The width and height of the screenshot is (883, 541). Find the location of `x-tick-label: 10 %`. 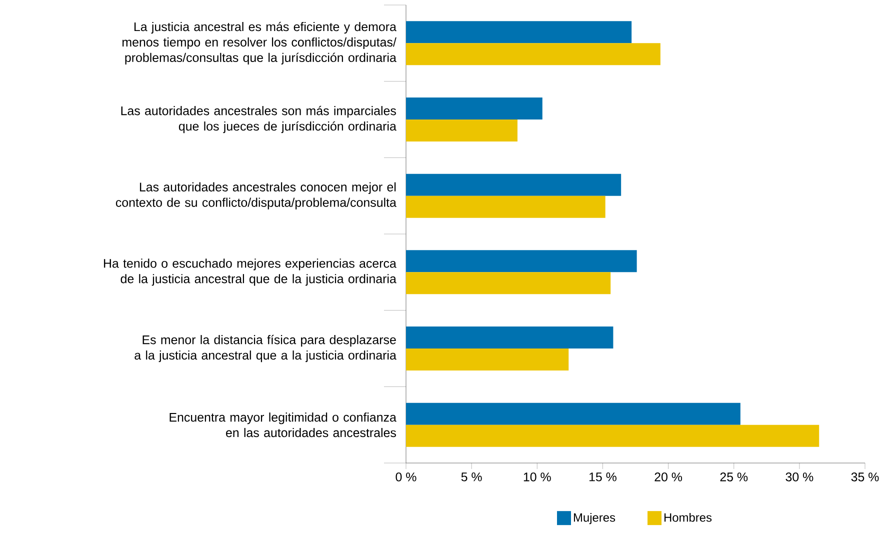

x-tick-label: 10 % is located at coordinates (537, 477).